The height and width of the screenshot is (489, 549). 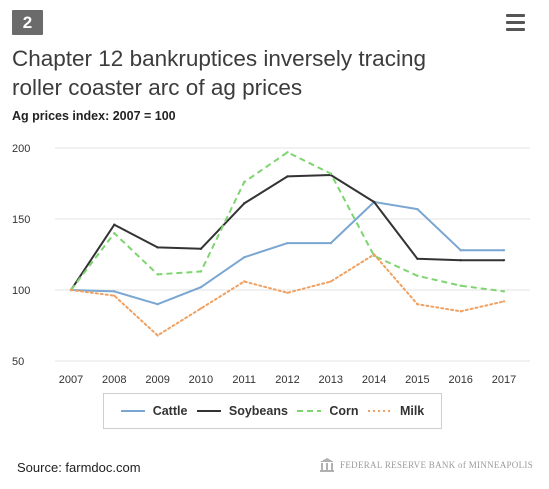 I want to click on chart-legend: Cattle Soybeans Corn Milk, so click(x=272, y=411).